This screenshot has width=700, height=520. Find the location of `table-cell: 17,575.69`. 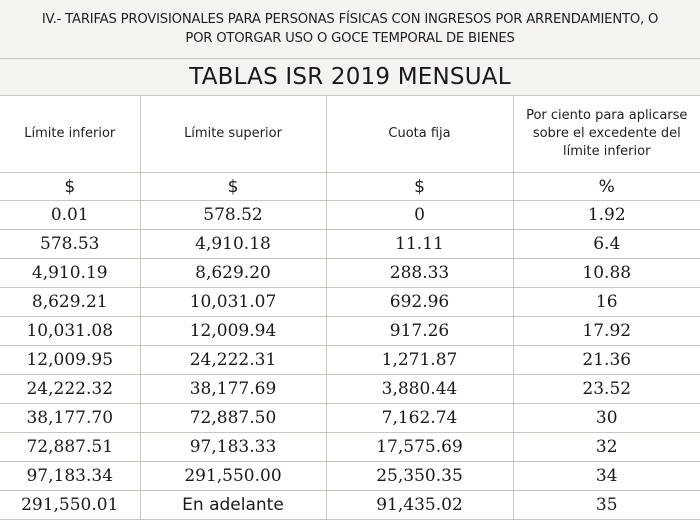

table-cell: 17,575.69 is located at coordinates (420, 447).